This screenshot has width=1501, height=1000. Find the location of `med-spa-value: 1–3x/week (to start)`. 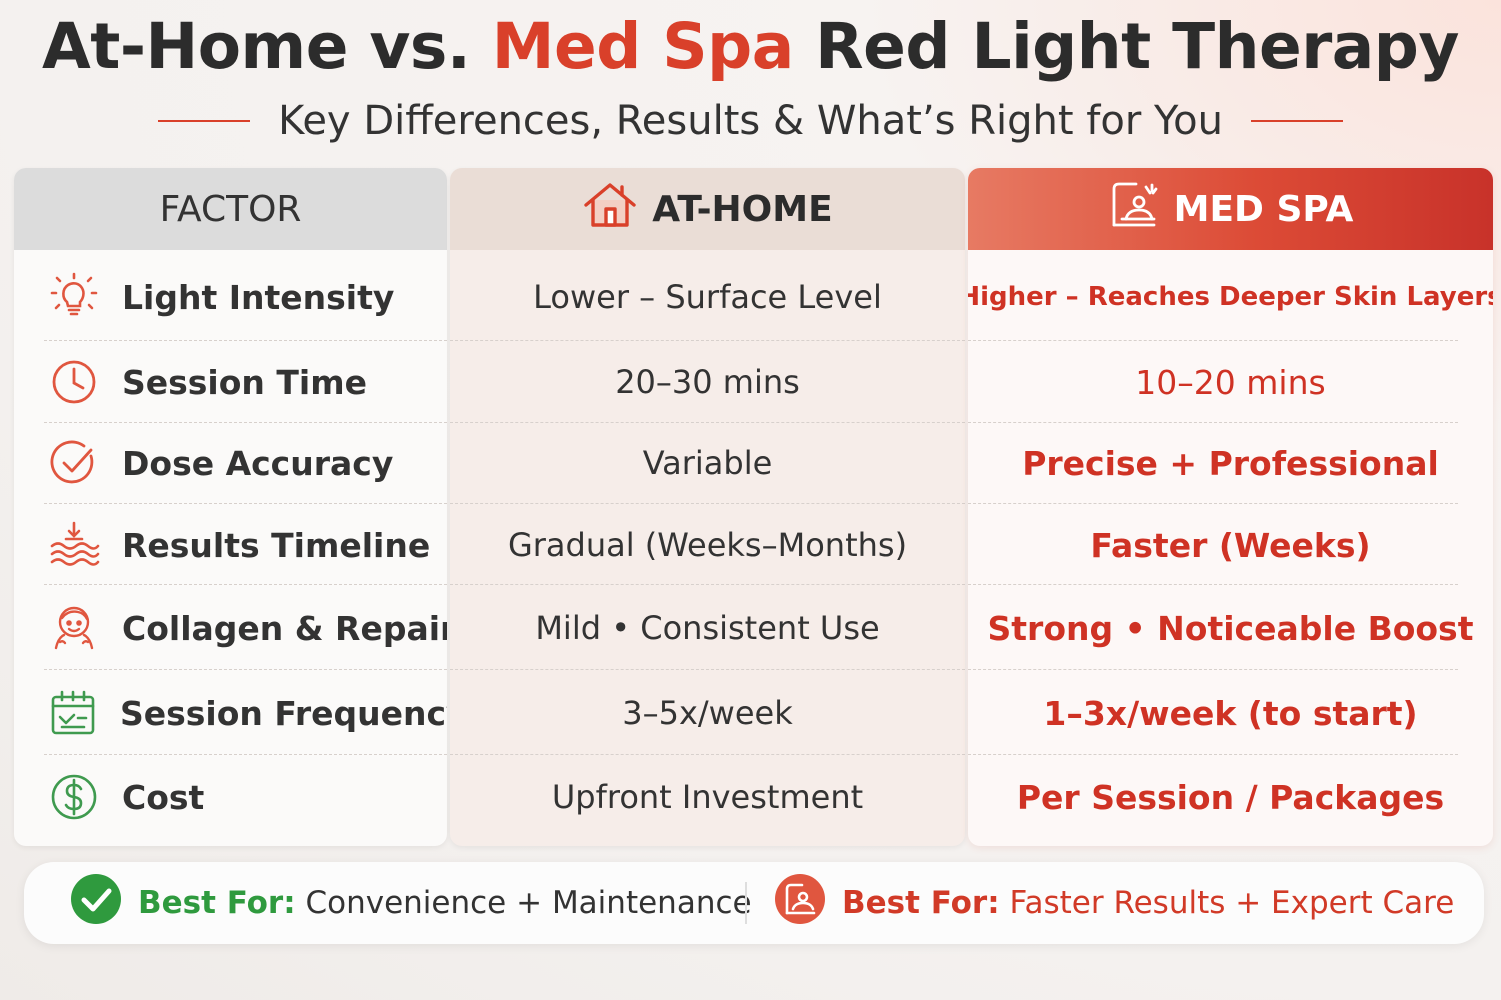

med-spa-value: 1–3x/week (to start) is located at coordinates (1230, 713).